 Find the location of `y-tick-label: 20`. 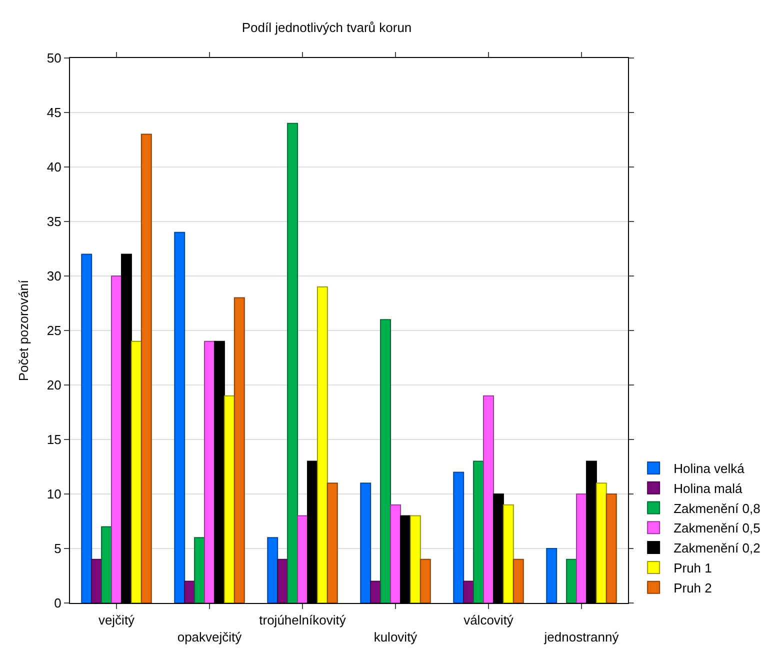

y-tick-label: 20 is located at coordinates (54, 385).